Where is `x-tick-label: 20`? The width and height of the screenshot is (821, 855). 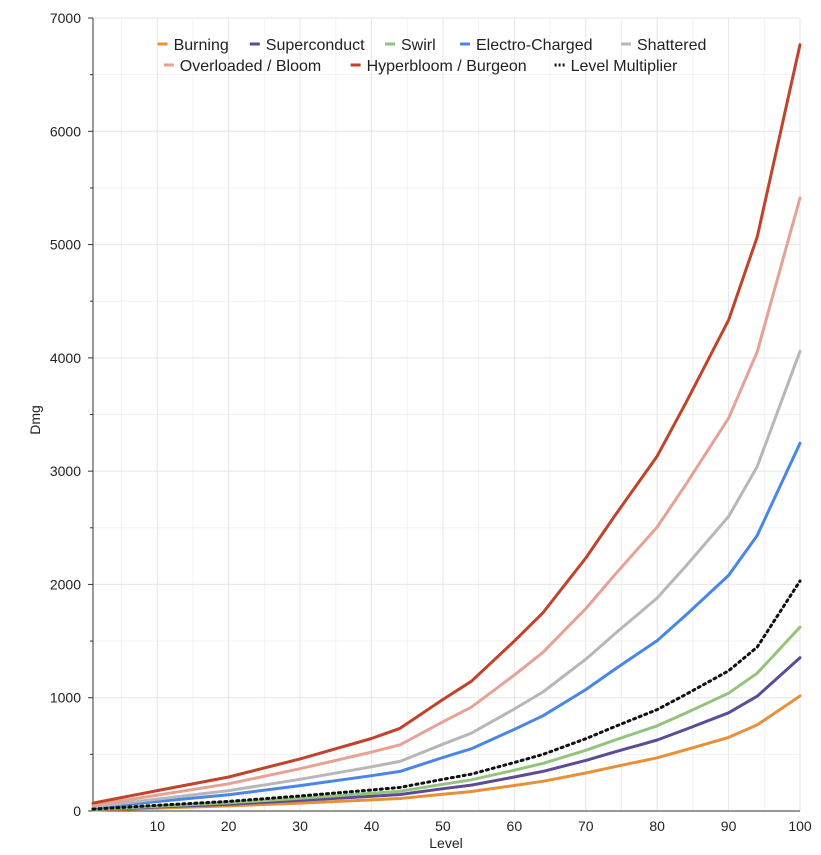 x-tick-label: 20 is located at coordinates (229, 826).